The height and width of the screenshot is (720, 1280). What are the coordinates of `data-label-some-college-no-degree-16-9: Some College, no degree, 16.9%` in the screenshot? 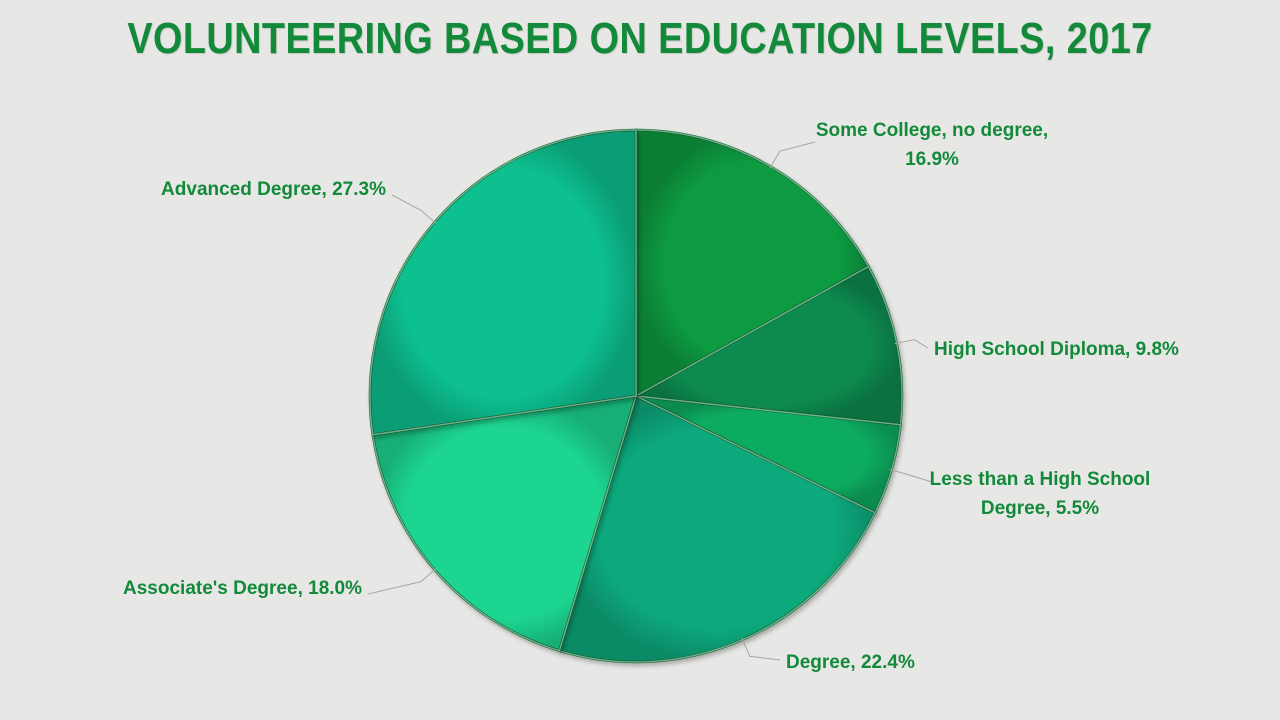 It's located at (932, 145).